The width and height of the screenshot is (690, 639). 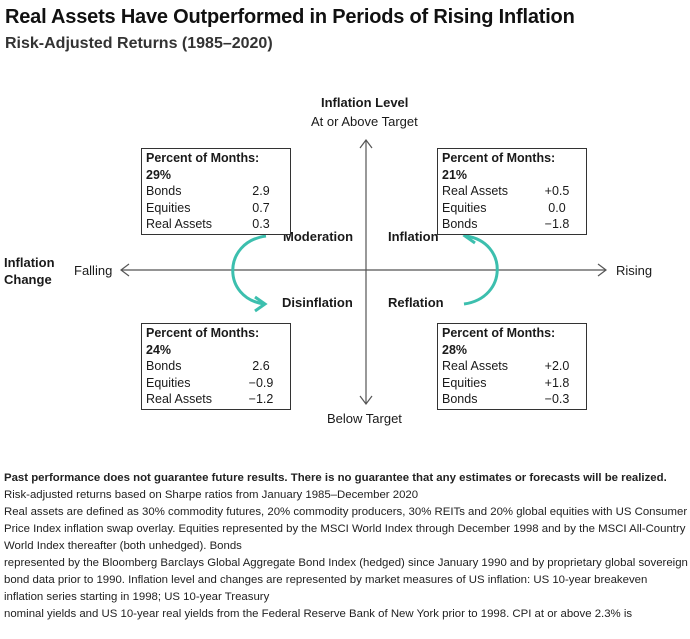 I want to click on asset-value: −0.9, so click(x=261, y=382).